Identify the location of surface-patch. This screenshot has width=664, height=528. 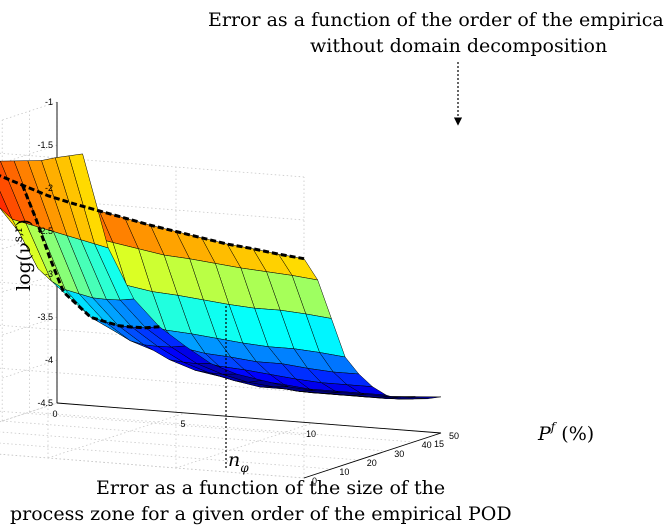
(88, 201).